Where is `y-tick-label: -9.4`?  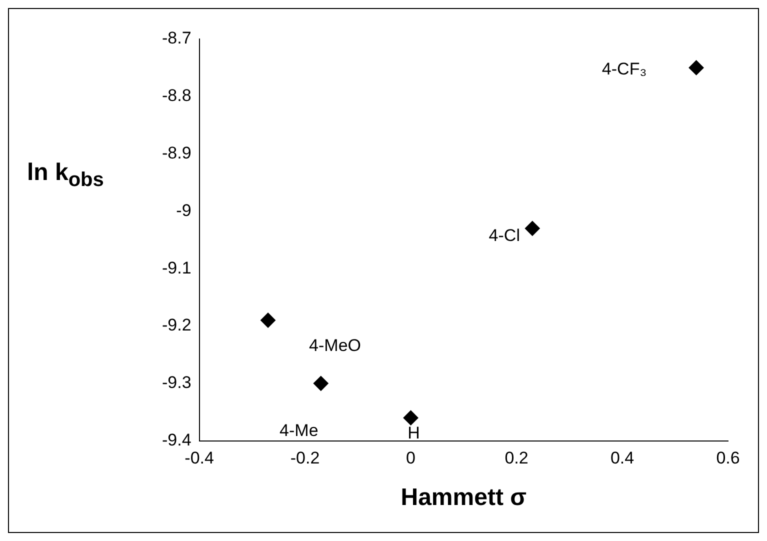
y-tick-label: -9.4 is located at coordinates (177, 440).